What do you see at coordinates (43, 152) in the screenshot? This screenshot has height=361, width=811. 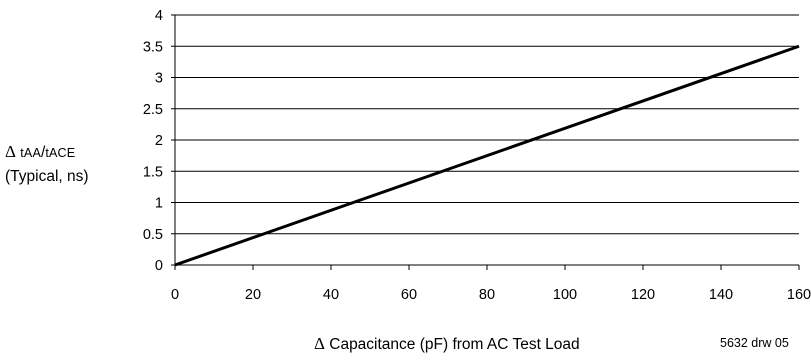 I see `y-label-slash: /` at bounding box center [43, 152].